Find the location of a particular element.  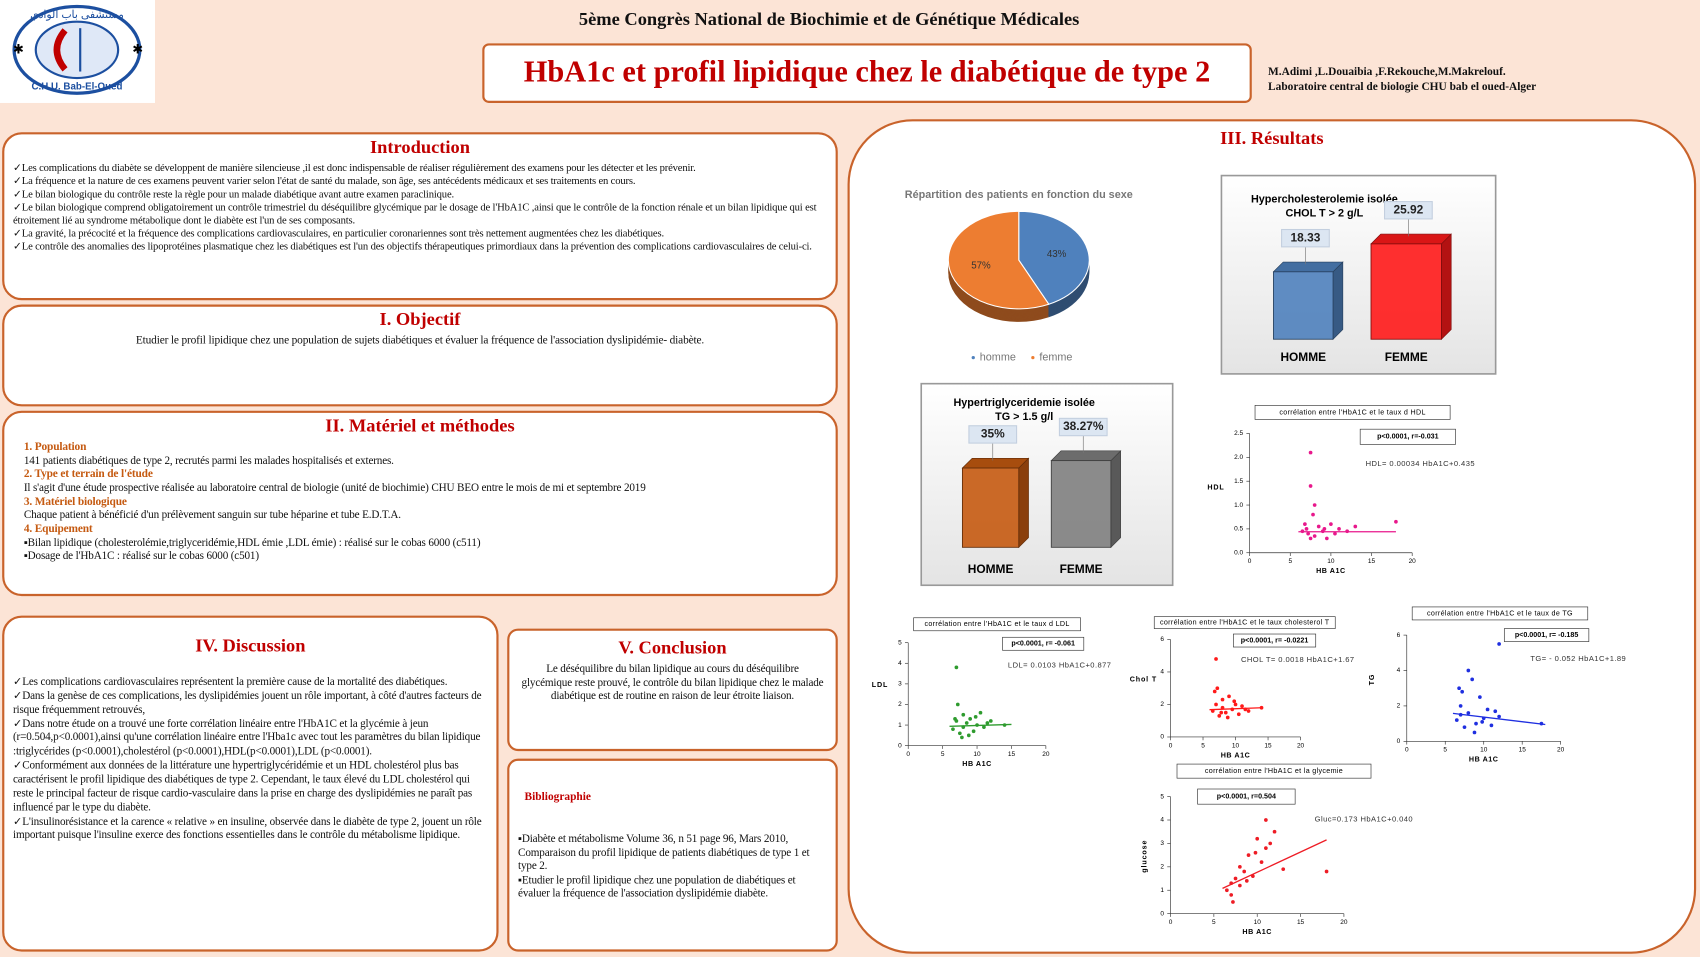

x-tick-label: 20 is located at coordinates (1301, 745).